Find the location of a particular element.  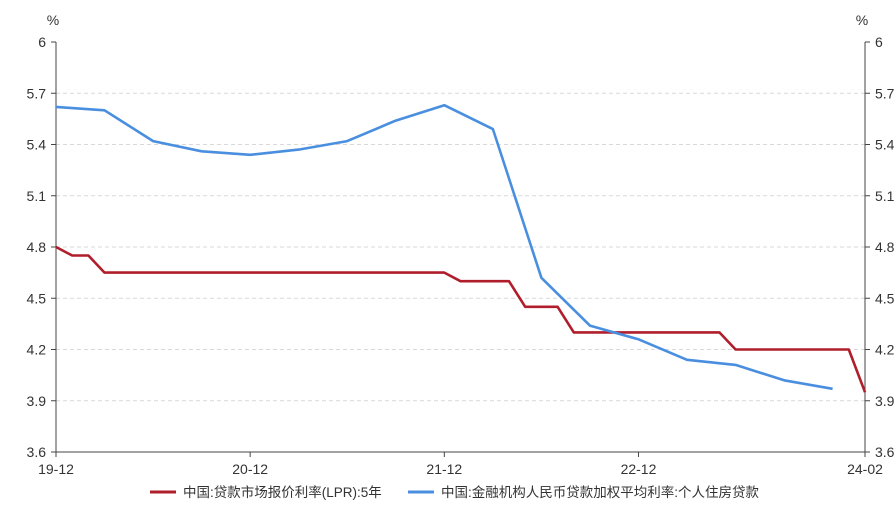

right-tick-label: 6 is located at coordinates (879, 42).